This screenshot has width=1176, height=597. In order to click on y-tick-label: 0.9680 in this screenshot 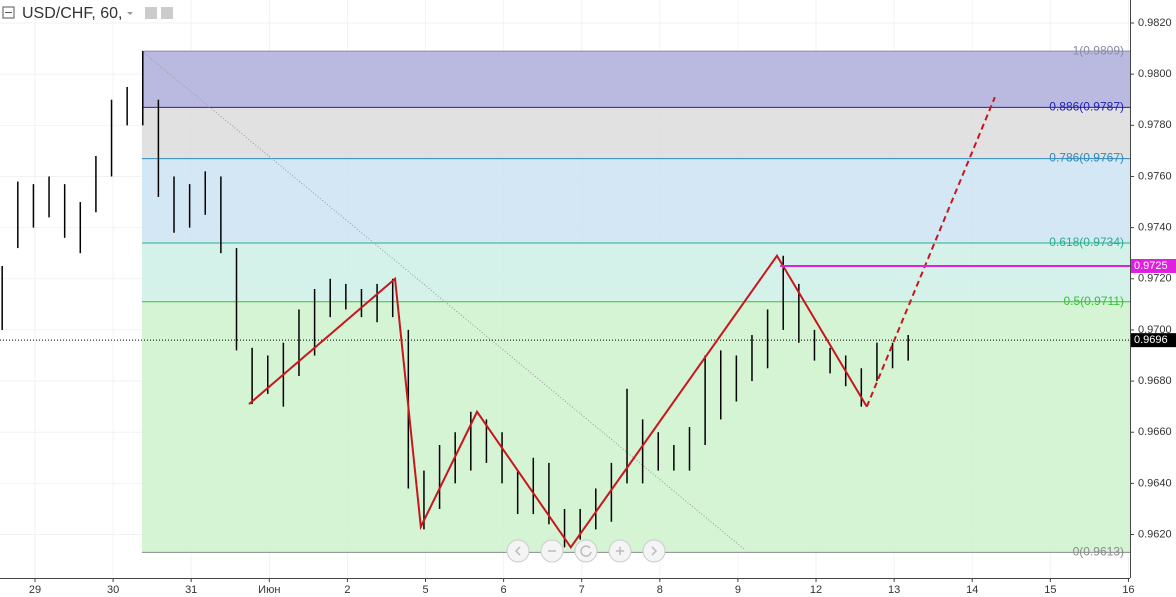, I will do `click(1155, 381)`.